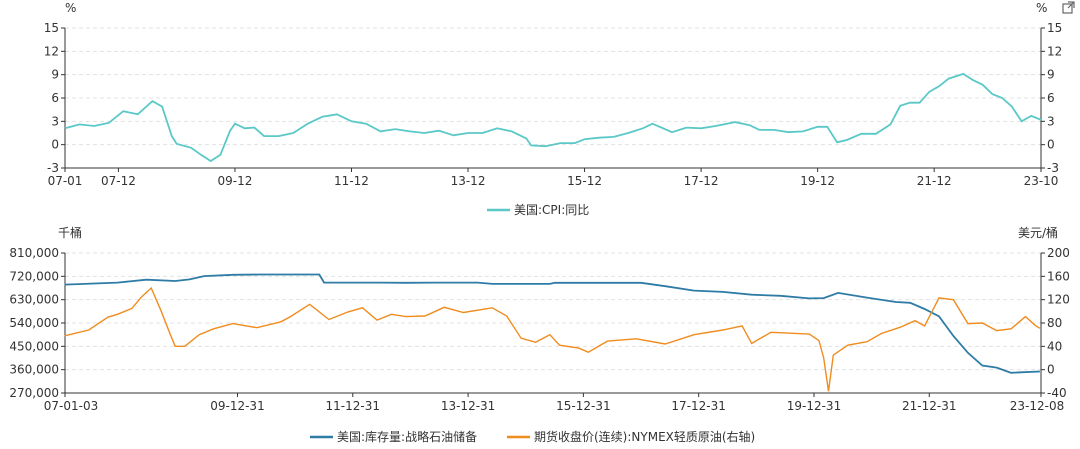  What do you see at coordinates (698, 406) in the screenshot?
I see `spr-x-tick-label: 17-12-31` at bounding box center [698, 406].